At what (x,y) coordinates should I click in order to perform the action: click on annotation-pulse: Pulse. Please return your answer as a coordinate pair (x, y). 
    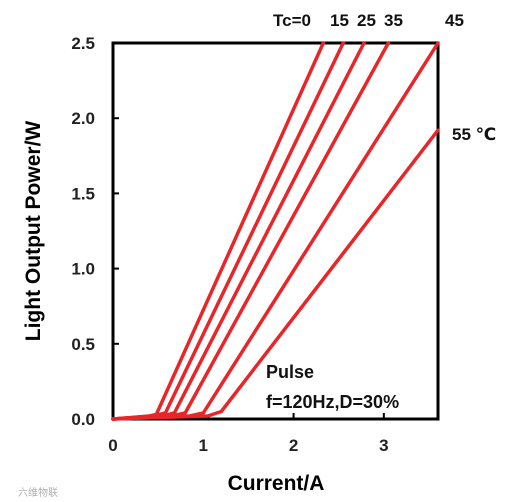
    Looking at the image, I should click on (290, 372).